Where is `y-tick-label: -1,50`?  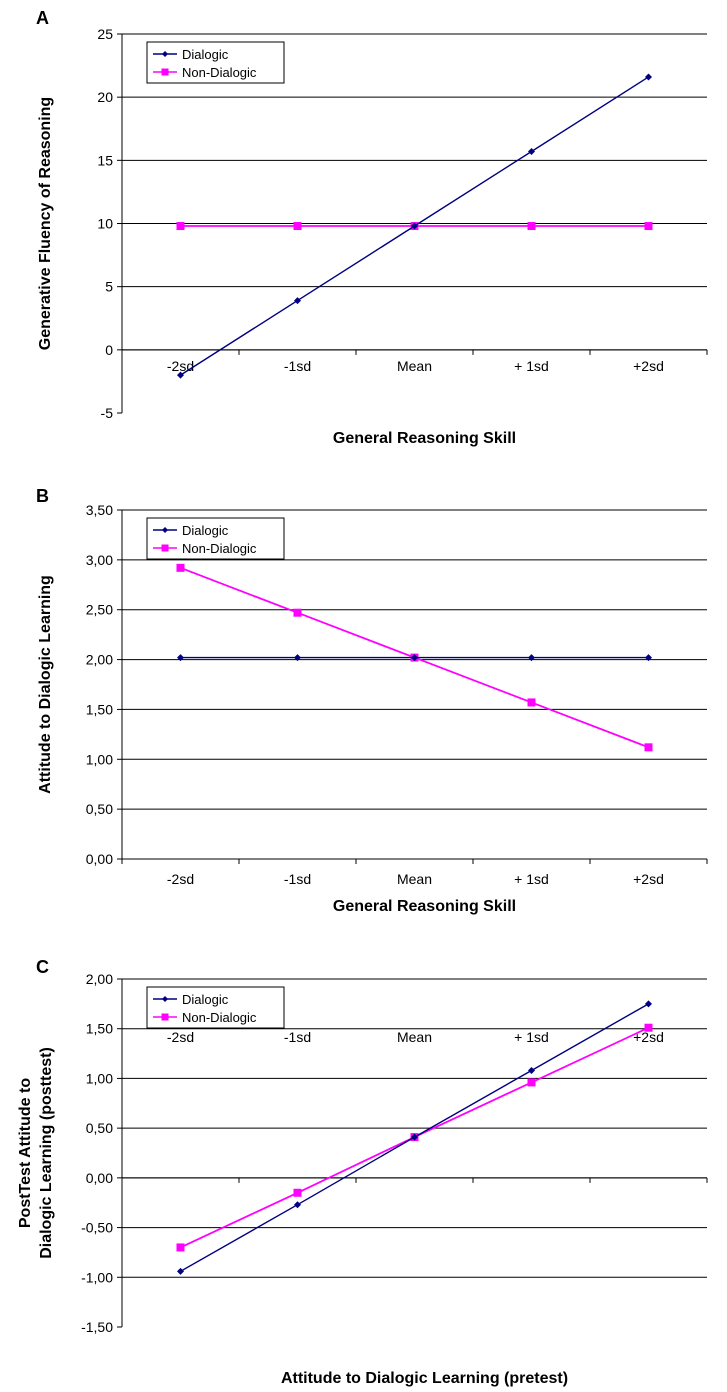 y-tick-label: -1,50 is located at coordinates (97, 1327).